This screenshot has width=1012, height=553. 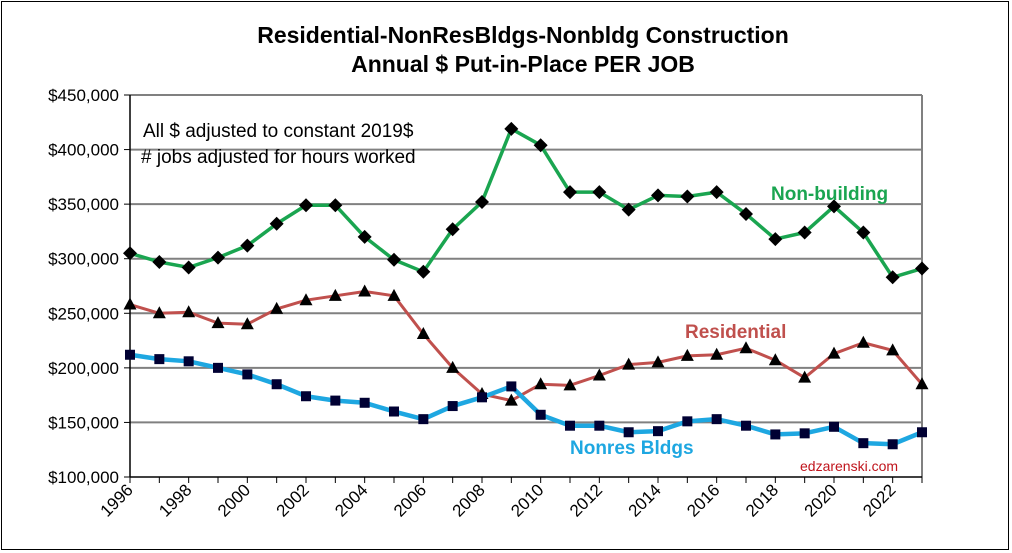 I want to click on y-tick-label: $250,000, so click(x=83, y=313).